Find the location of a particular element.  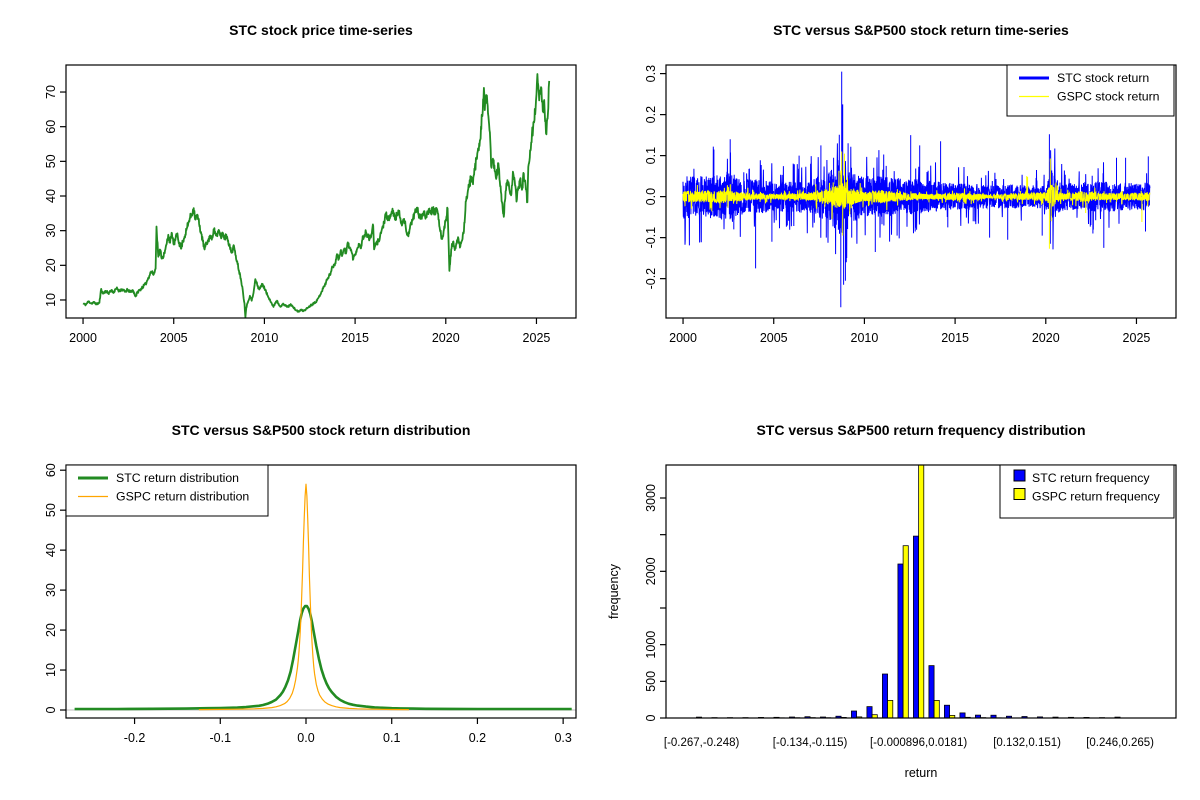

svg-text: STC return frequency is located at coordinates (1091, 478).